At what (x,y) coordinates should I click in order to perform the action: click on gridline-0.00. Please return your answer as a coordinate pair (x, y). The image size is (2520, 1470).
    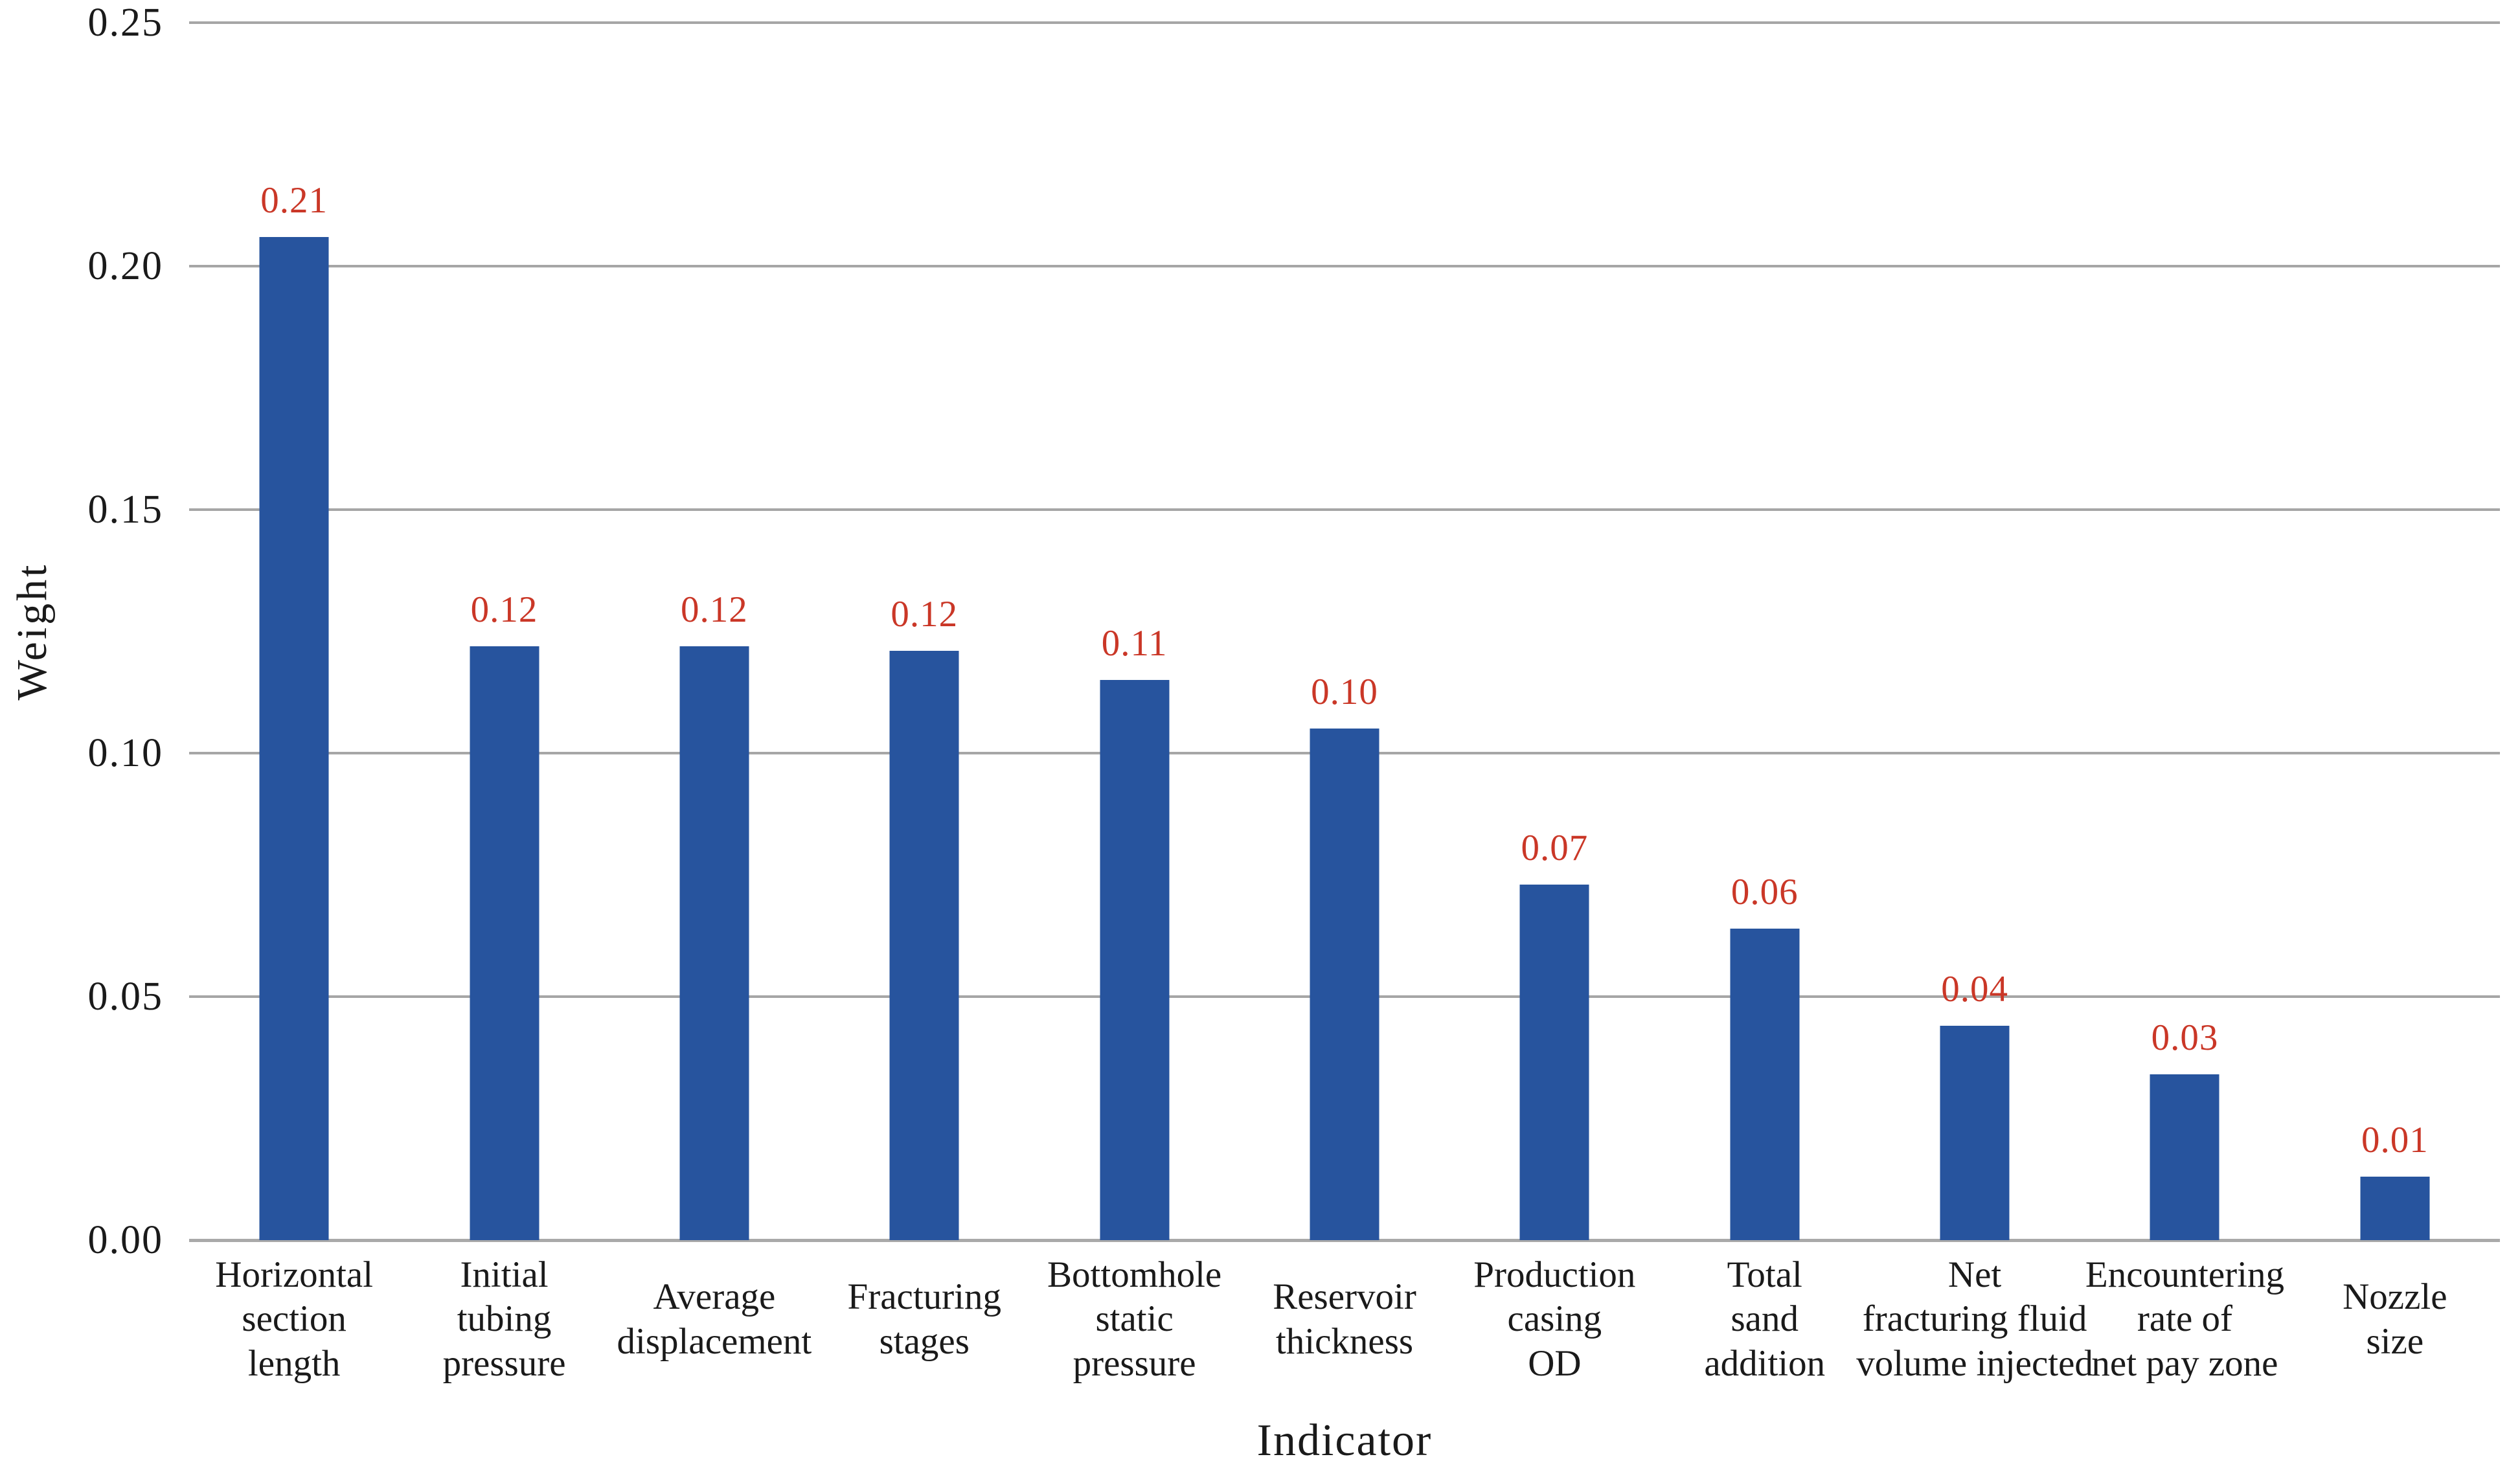
    Looking at the image, I should click on (1344, 1240).